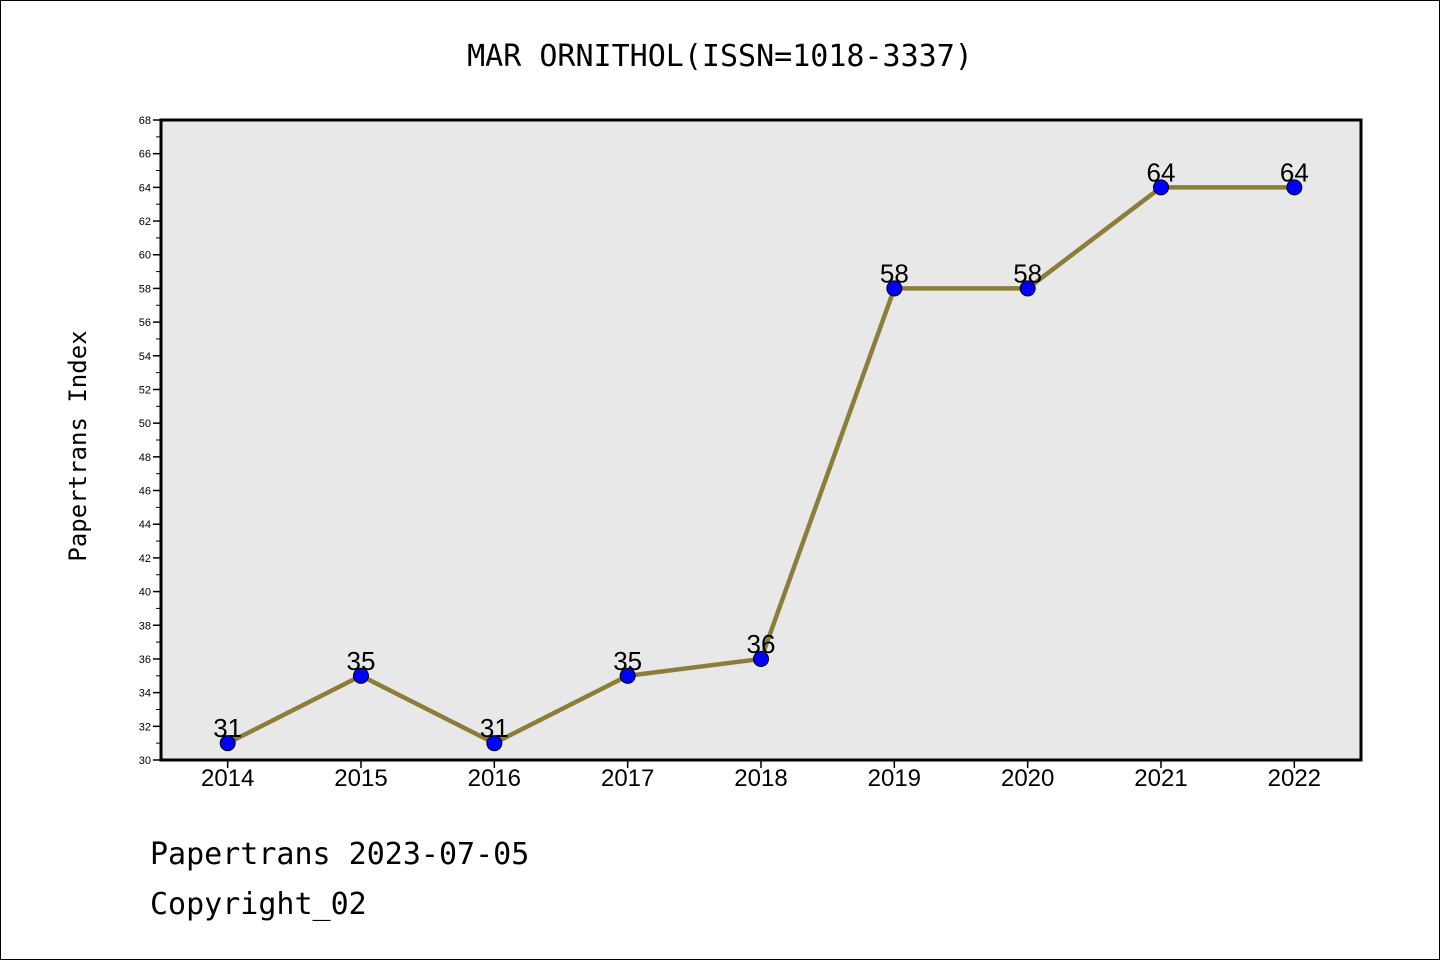 This screenshot has width=1440, height=960. Describe the element at coordinates (339, 854) in the screenshot. I see `footer-date: Papertrans 2023-07-05` at that location.